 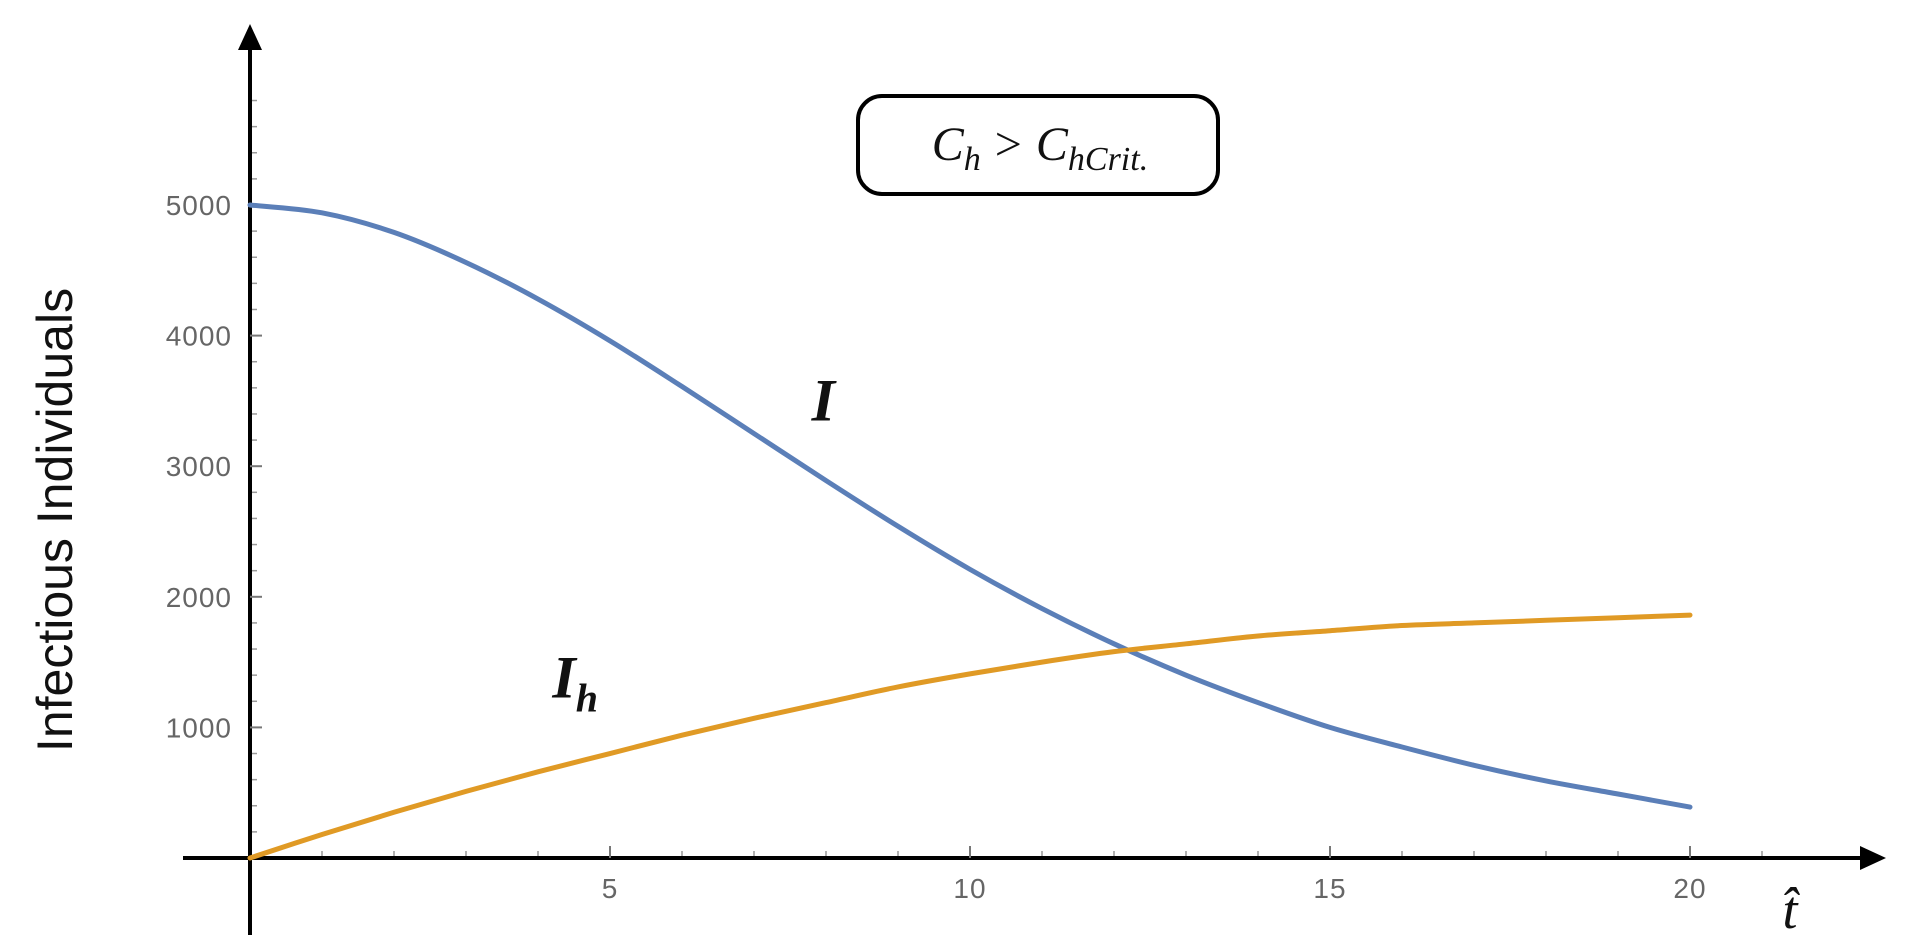 What do you see at coordinates (199, 727) in the screenshot?
I see `y-tick-label: 1000` at bounding box center [199, 727].